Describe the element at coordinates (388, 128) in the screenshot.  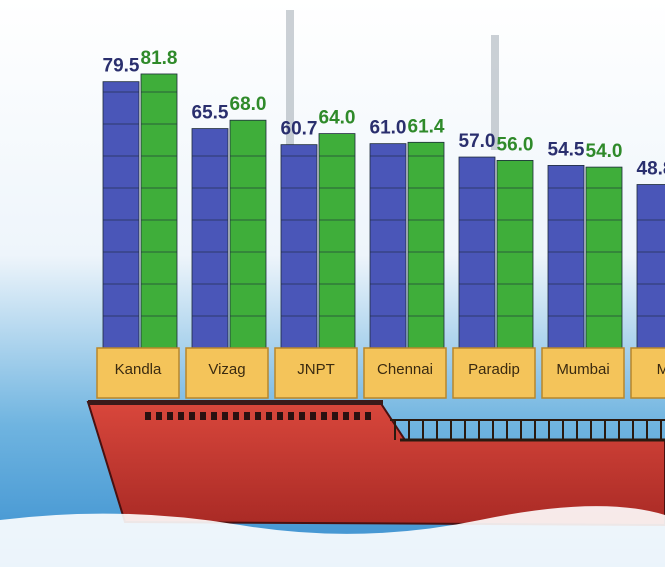
I see `value-label: 61.0` at that location.